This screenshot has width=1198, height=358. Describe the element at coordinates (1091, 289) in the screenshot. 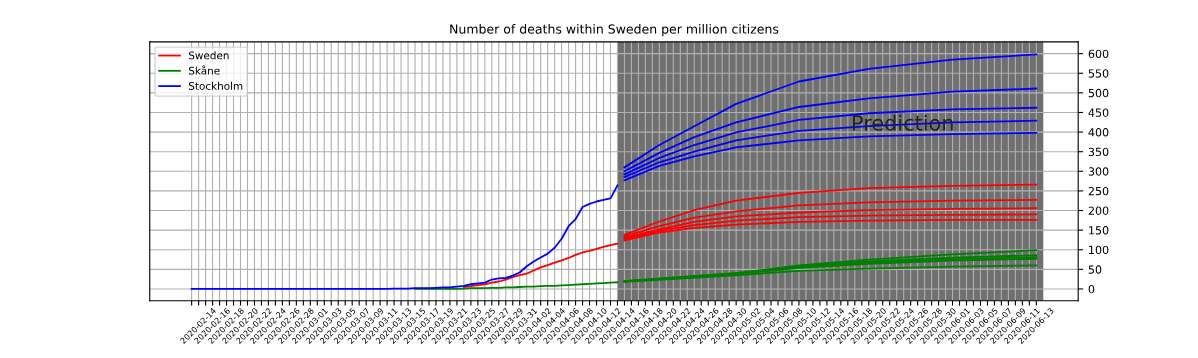

I see `y-tick-label: 0` at that location.